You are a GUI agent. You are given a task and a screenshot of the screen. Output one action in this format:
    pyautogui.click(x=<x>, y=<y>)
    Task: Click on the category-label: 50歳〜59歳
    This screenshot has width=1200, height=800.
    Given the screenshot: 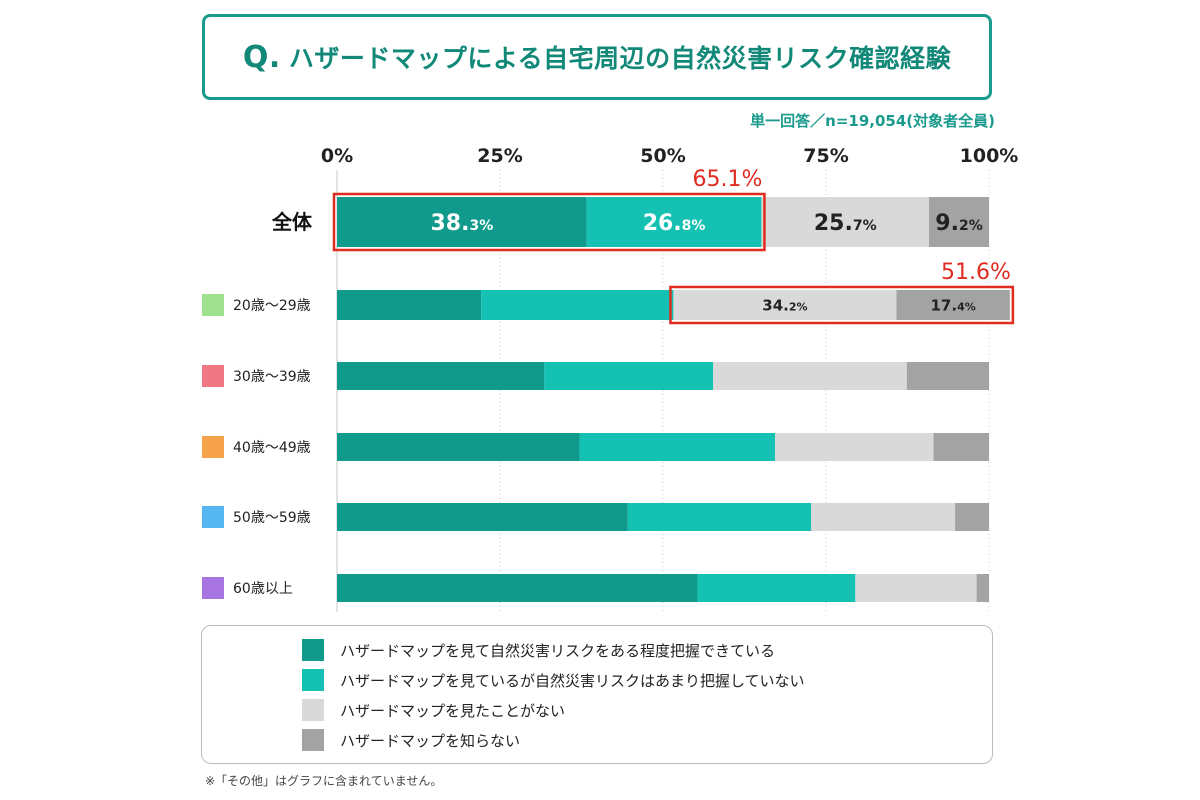 What is the action you would take?
    pyautogui.click(x=272, y=518)
    